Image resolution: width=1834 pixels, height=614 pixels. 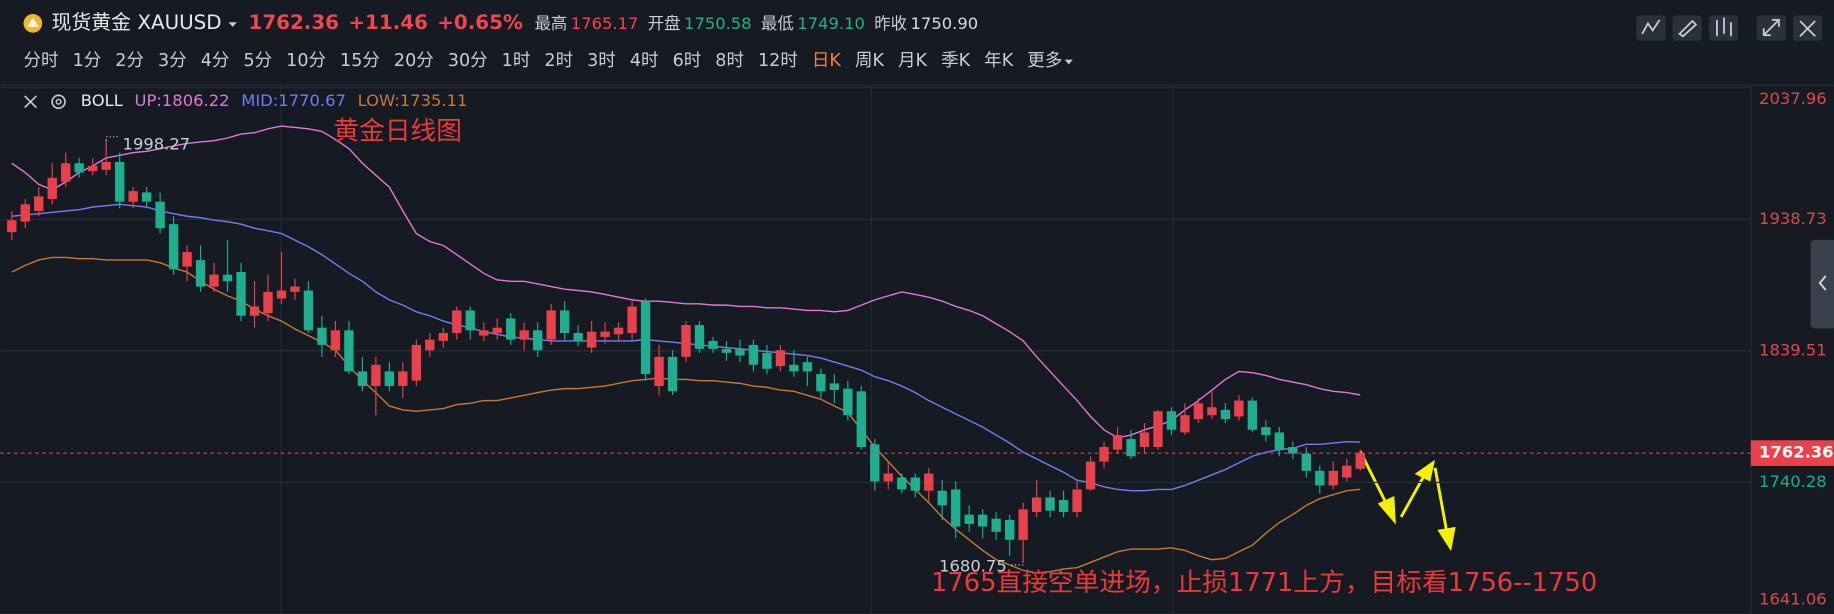 What do you see at coordinates (1771, 27) in the screenshot?
I see `icon-expand` at bounding box center [1771, 27].